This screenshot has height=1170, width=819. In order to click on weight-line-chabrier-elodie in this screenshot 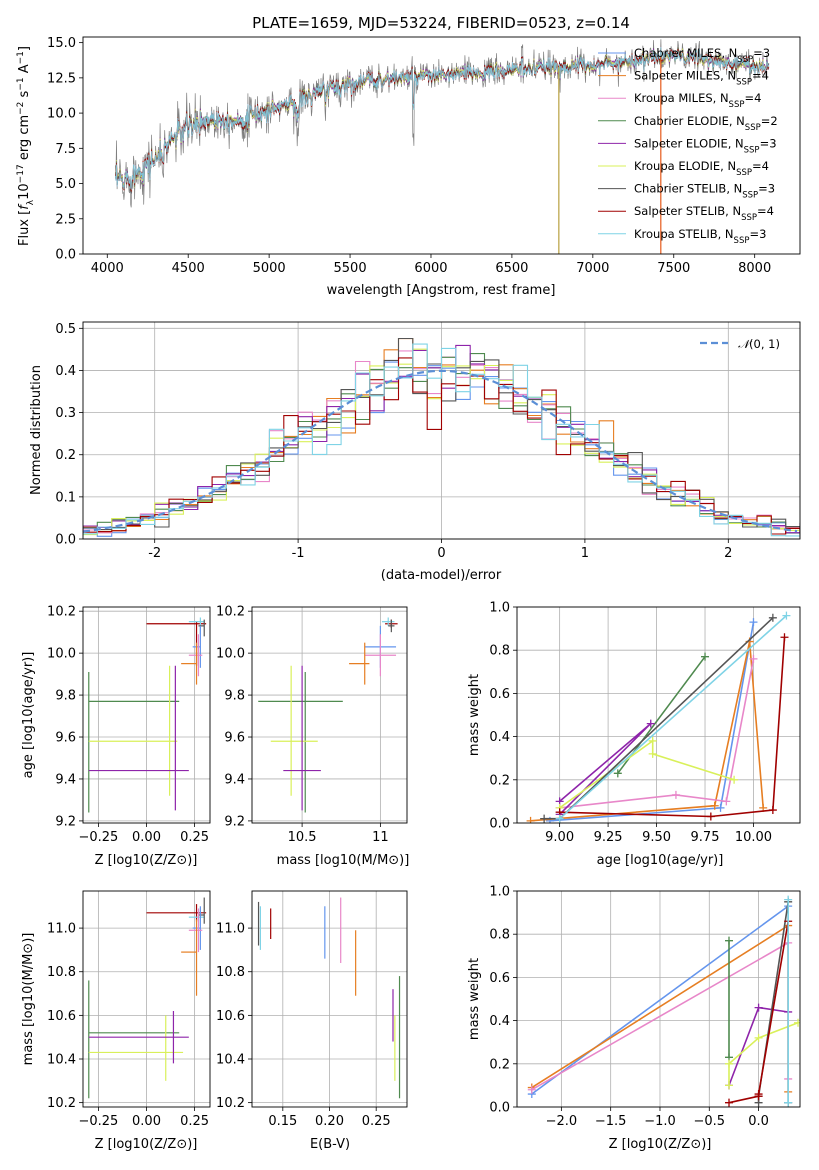, I will do `click(729, 999)`.